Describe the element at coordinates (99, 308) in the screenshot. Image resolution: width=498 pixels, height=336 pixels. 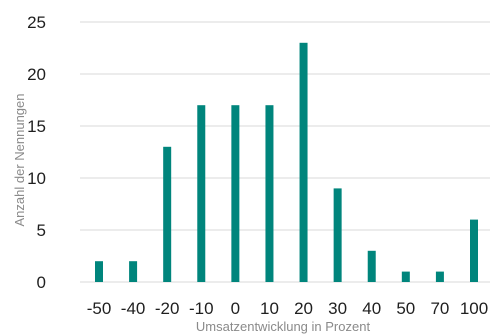
I see `x-tick-label: -50` at that location.